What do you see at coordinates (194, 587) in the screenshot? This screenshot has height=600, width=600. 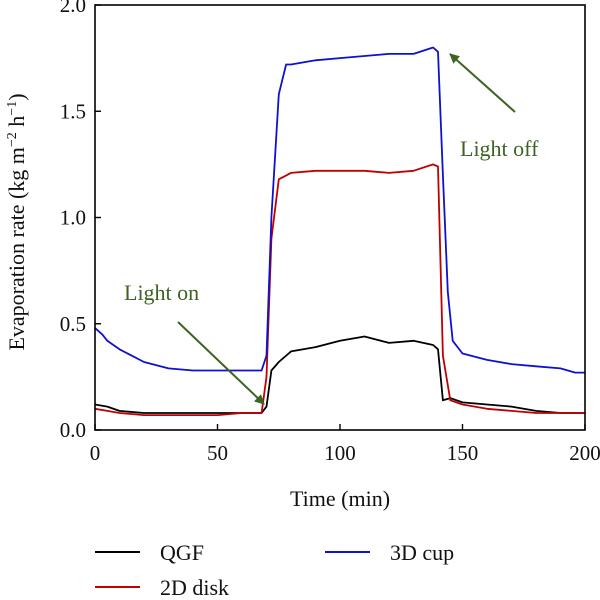 I see `legend-label-2d-disk: 2D disk` at bounding box center [194, 587].